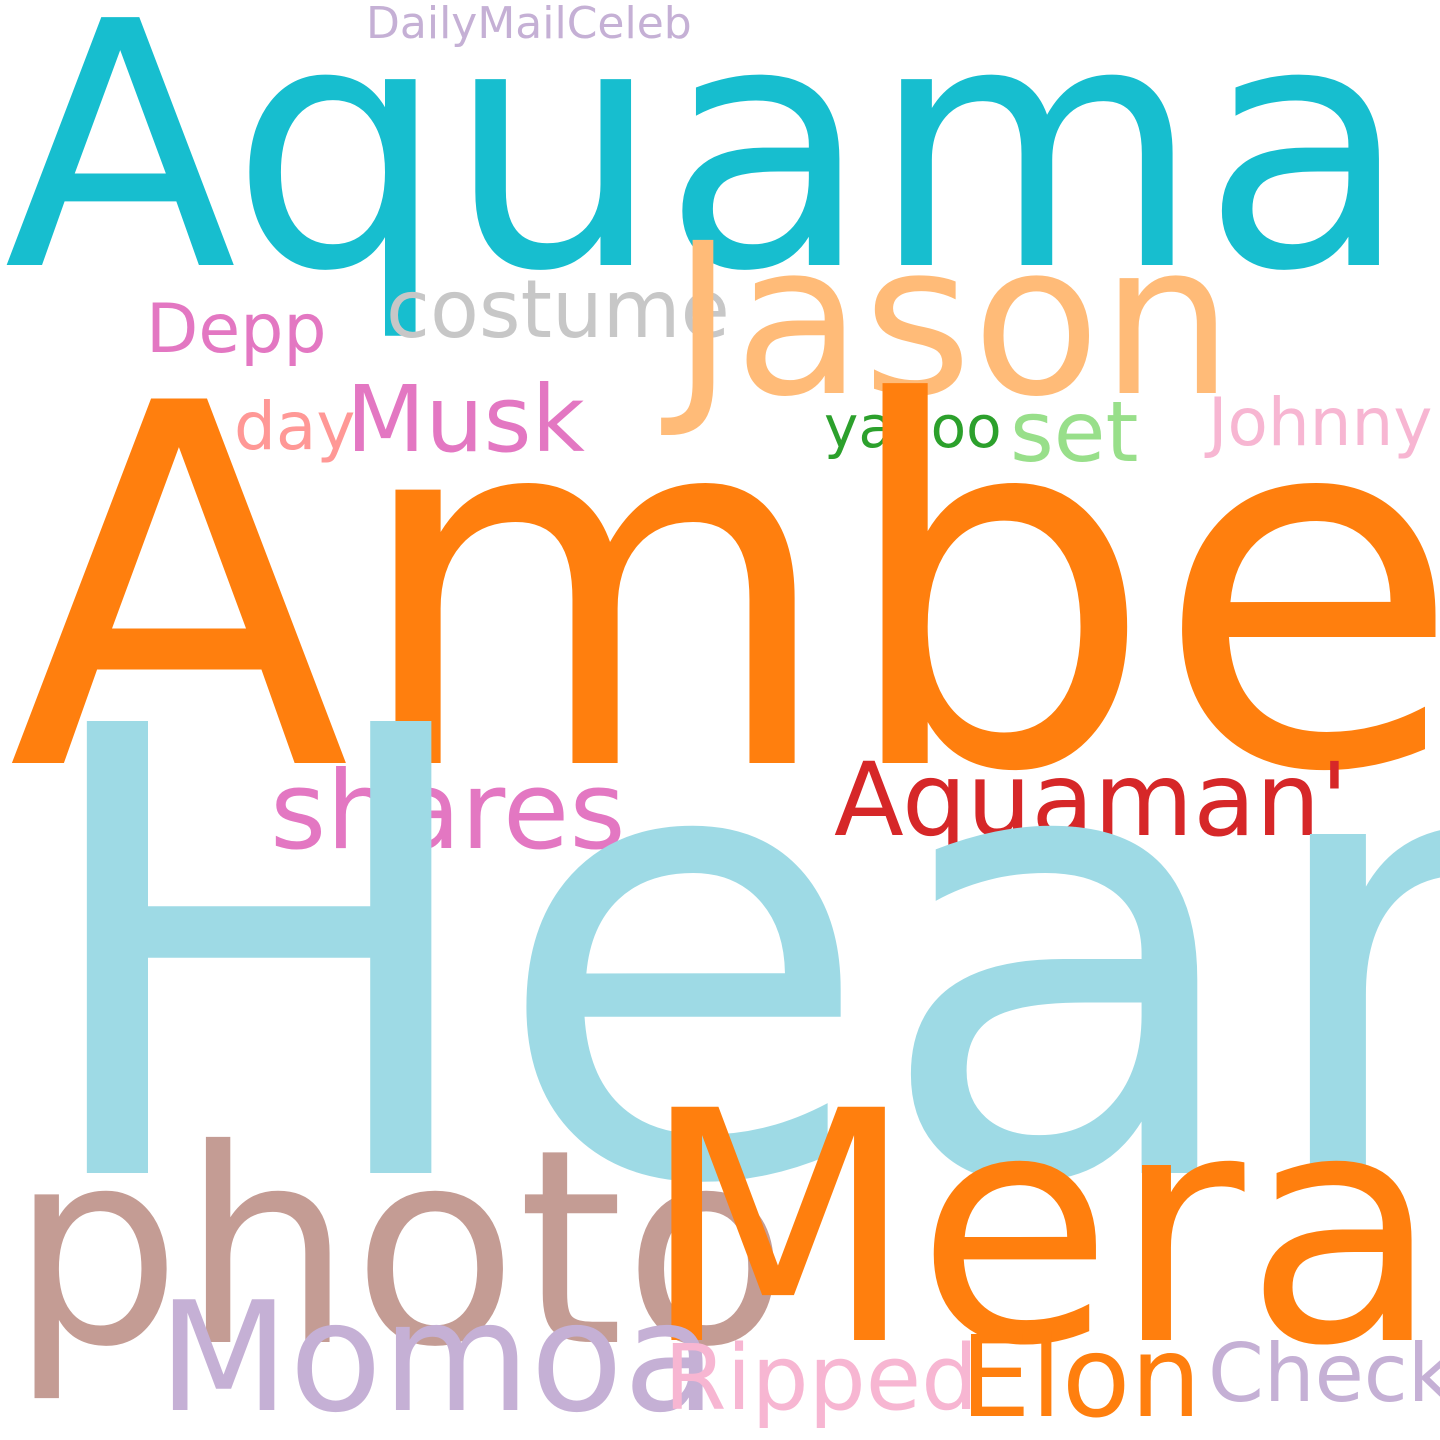  Describe the element at coordinates (295, 426) in the screenshot. I see `word-day: day` at that location.